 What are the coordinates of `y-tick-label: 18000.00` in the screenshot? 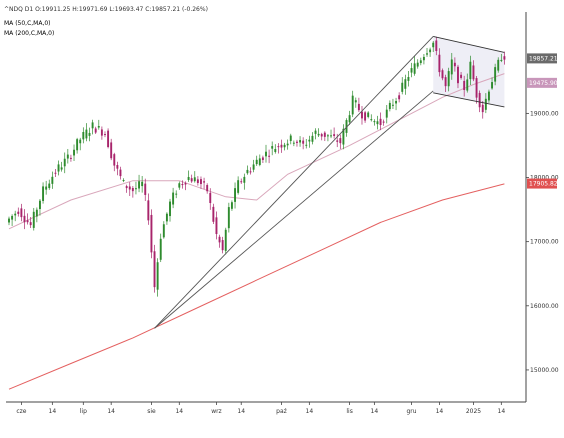 It's located at (544, 178).